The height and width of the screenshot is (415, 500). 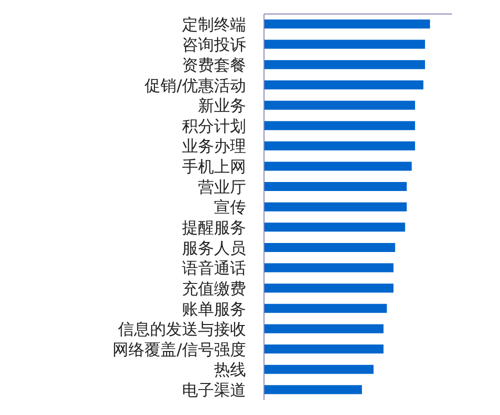 I want to click on y-tick-label: 定制终端, so click(x=214, y=24).